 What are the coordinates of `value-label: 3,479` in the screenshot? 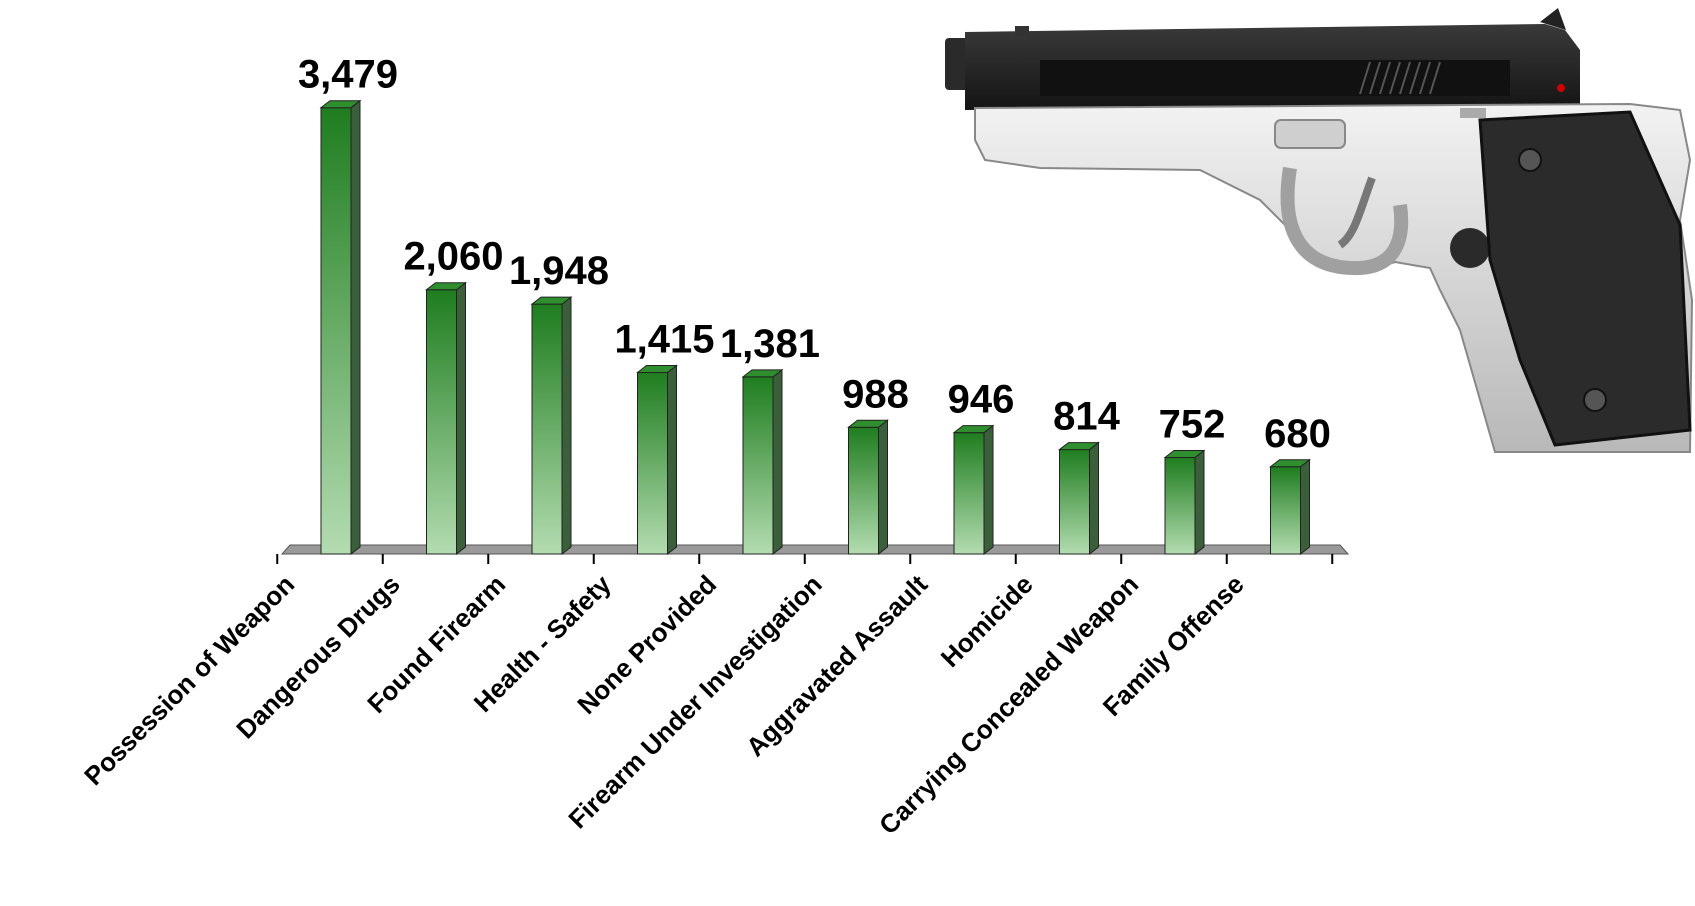 It's located at (348, 75).